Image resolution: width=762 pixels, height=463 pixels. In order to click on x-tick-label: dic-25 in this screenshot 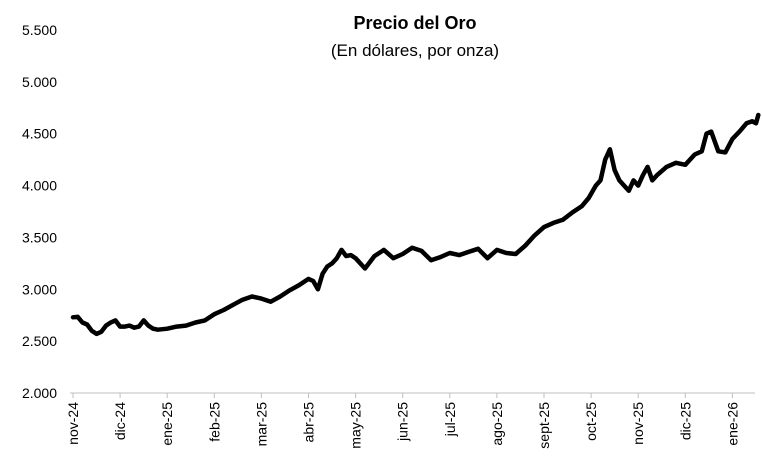, I will do `click(685, 421)`.